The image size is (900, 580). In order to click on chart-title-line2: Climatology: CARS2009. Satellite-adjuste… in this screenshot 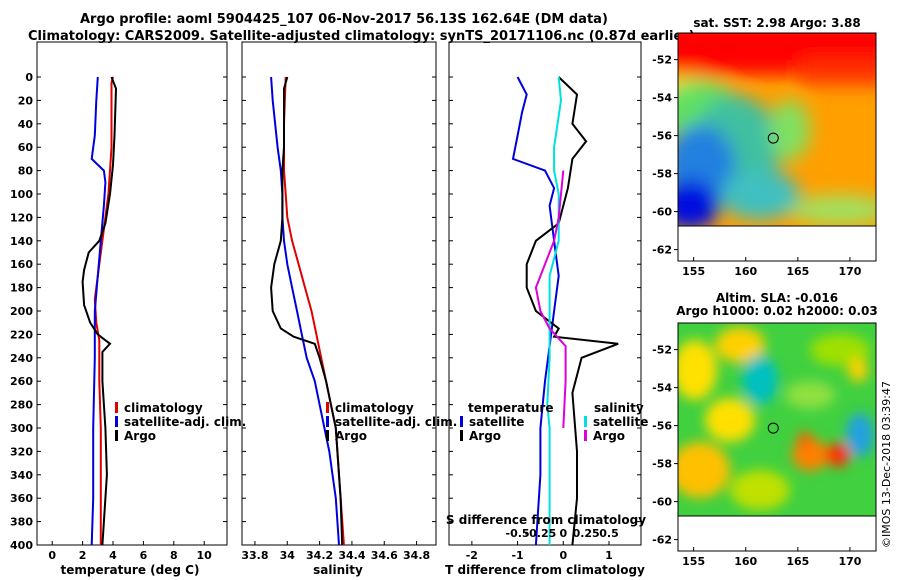, I will do `click(361, 36)`.